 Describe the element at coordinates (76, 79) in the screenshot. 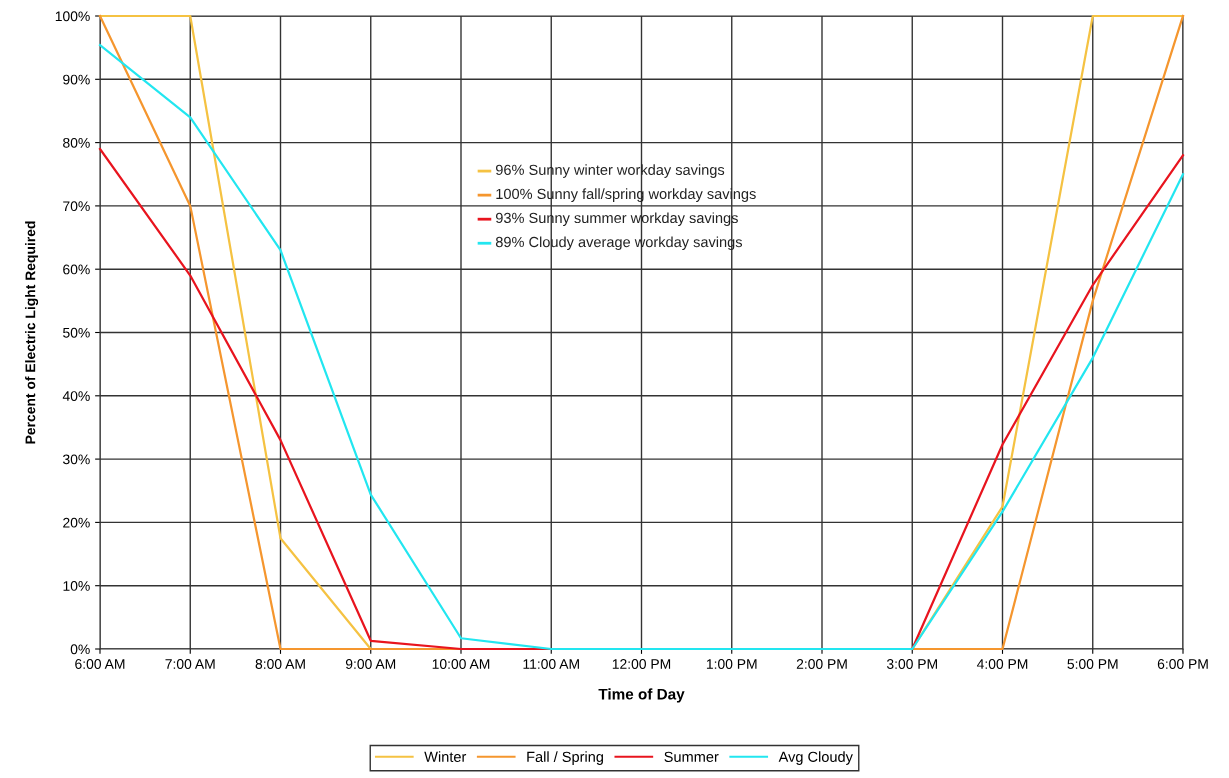

I see `y-tick-label: 90%` at that location.